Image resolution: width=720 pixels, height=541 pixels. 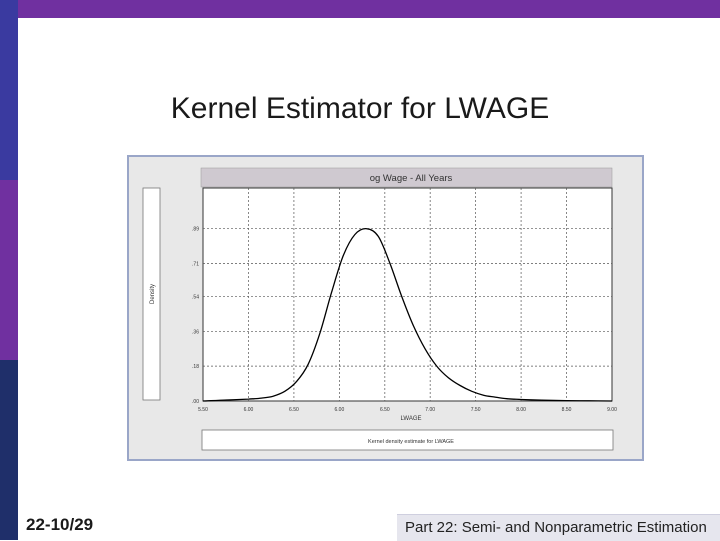 I want to click on x-tick-label: 7.00, so click(x=430, y=410).